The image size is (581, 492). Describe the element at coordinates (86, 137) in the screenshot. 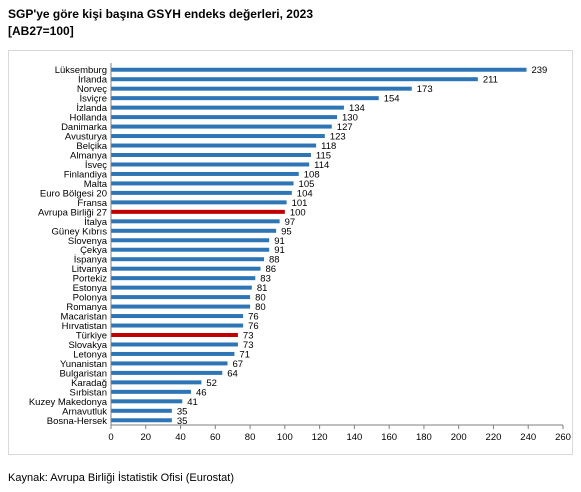

I see `category-label: Avusturya` at that location.